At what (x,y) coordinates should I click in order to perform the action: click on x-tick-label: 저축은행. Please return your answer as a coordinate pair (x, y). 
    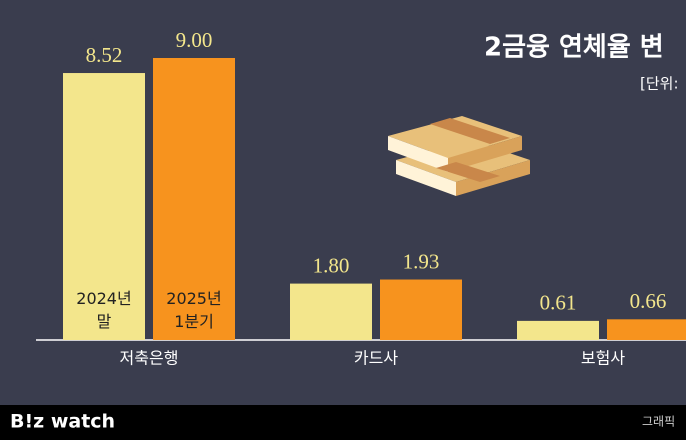
    Looking at the image, I should click on (149, 358).